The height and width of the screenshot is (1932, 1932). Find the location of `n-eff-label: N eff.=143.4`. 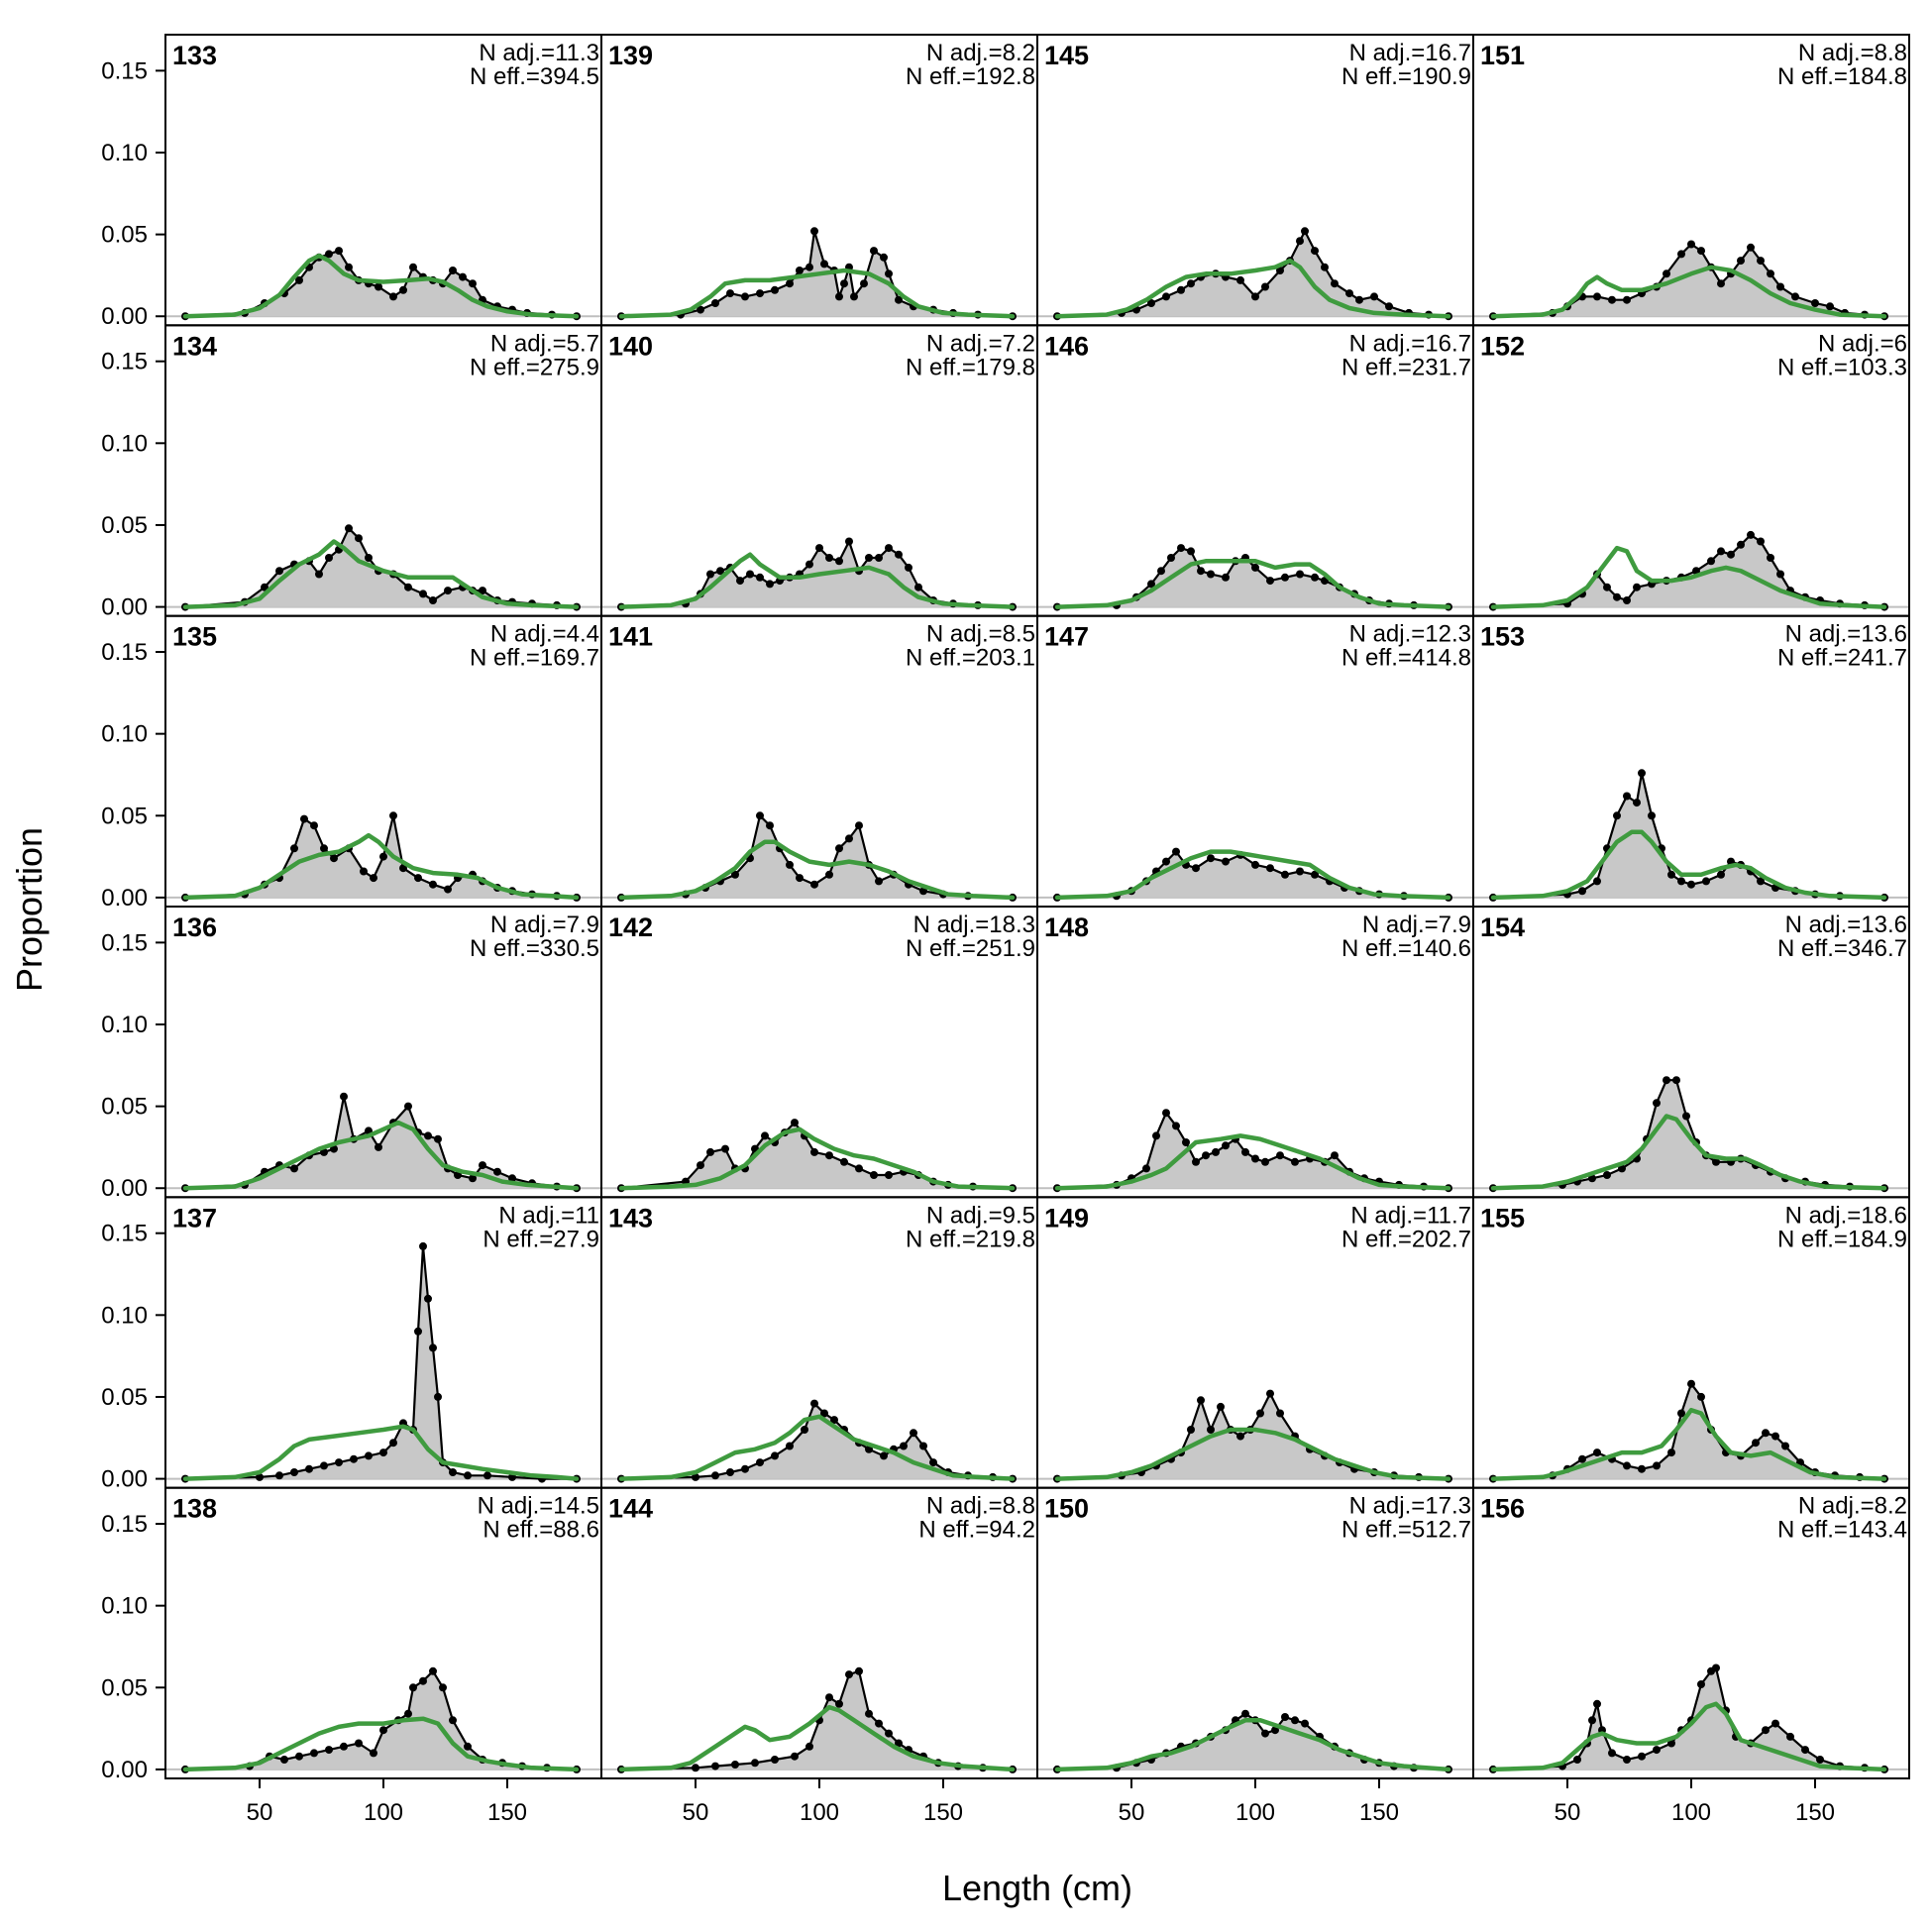

n-eff-label: N eff.=143.4 is located at coordinates (1842, 1530).